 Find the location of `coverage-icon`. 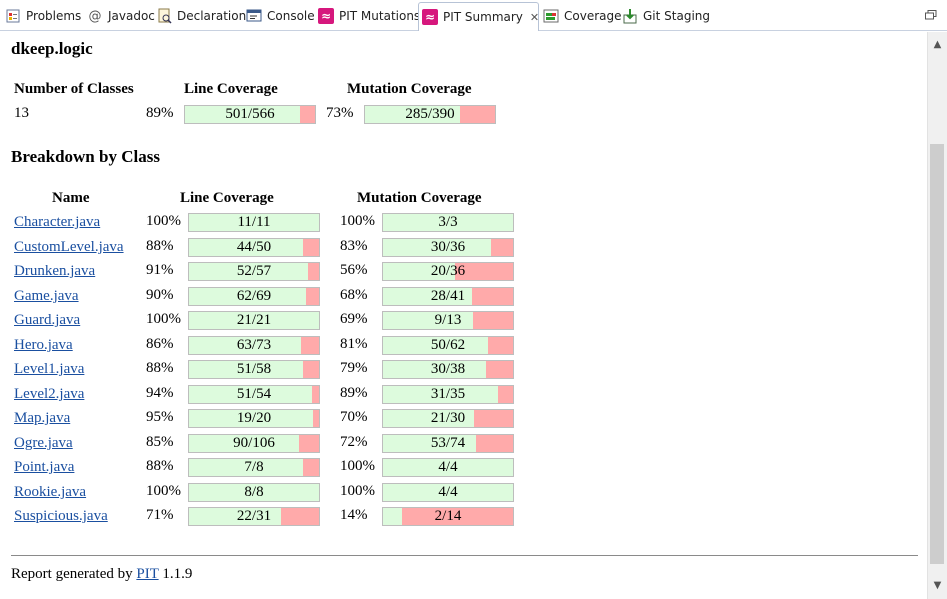

coverage-icon is located at coordinates (551, 16).